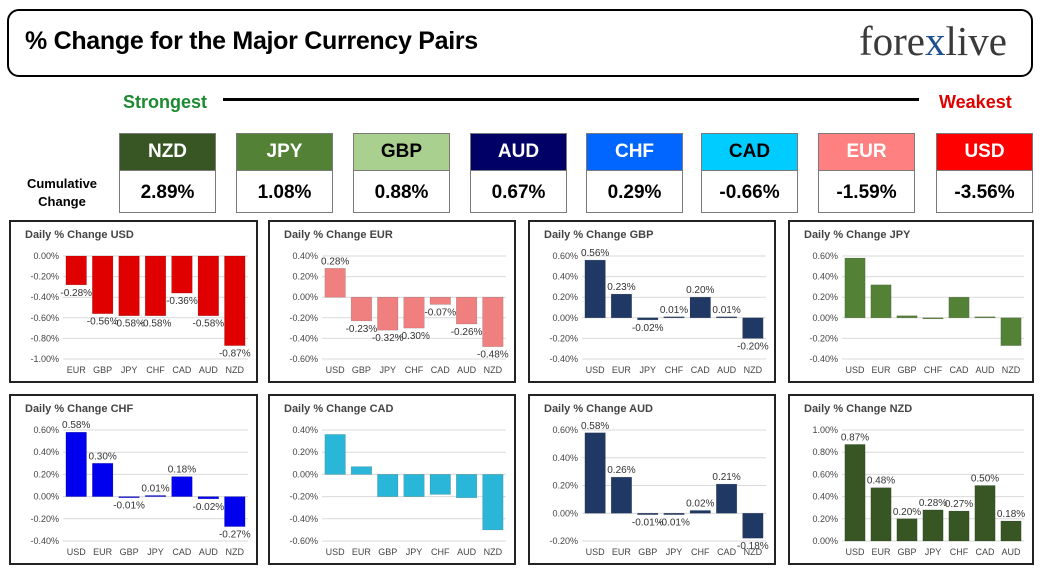  Describe the element at coordinates (167, 192) in the screenshot. I see `rank-value: 2.89%` at that location.